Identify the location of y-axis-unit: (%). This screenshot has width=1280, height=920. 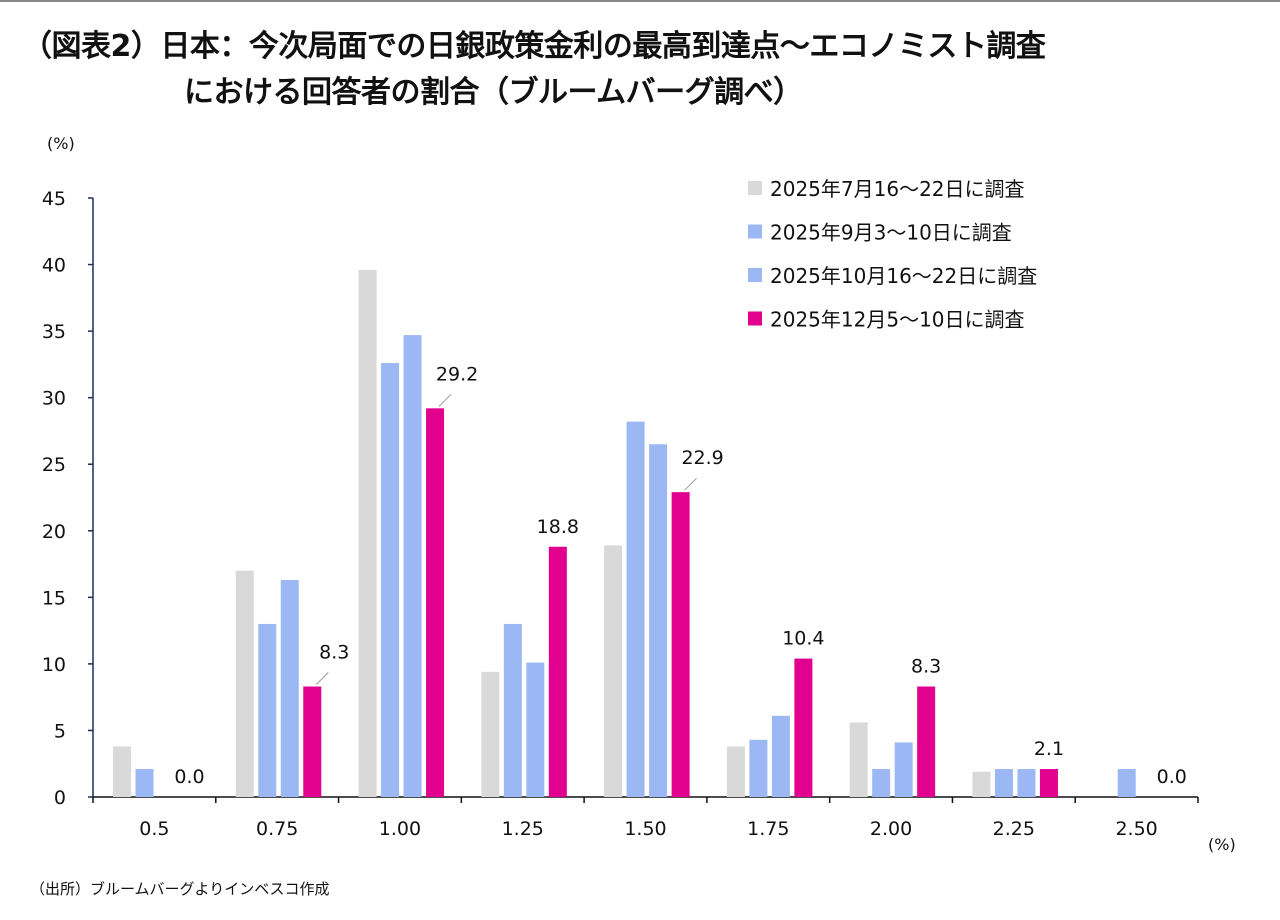
(61, 143).